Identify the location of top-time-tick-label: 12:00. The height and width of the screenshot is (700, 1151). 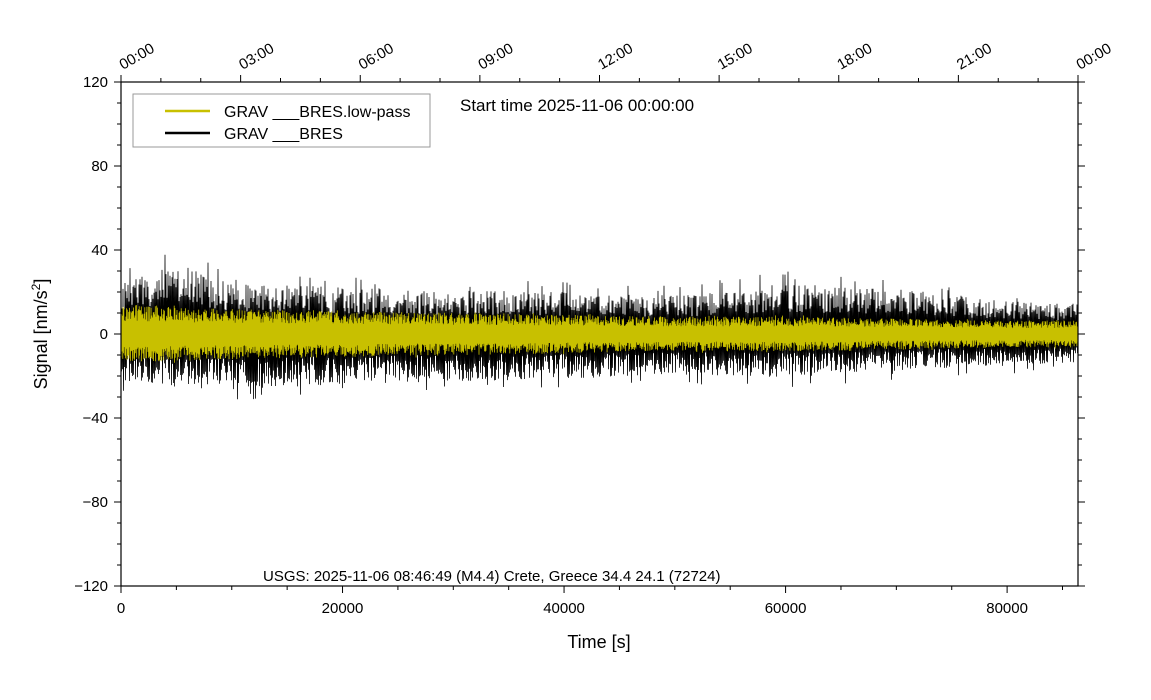
(615, 56).